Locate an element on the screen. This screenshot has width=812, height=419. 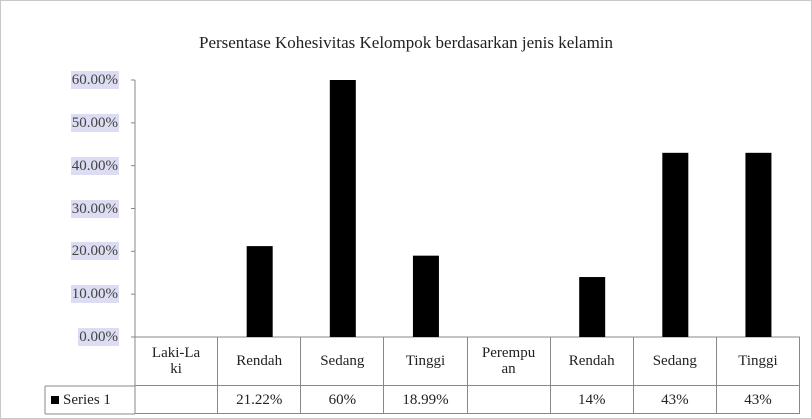
y-tick-label: 60.00% is located at coordinates (94, 80).